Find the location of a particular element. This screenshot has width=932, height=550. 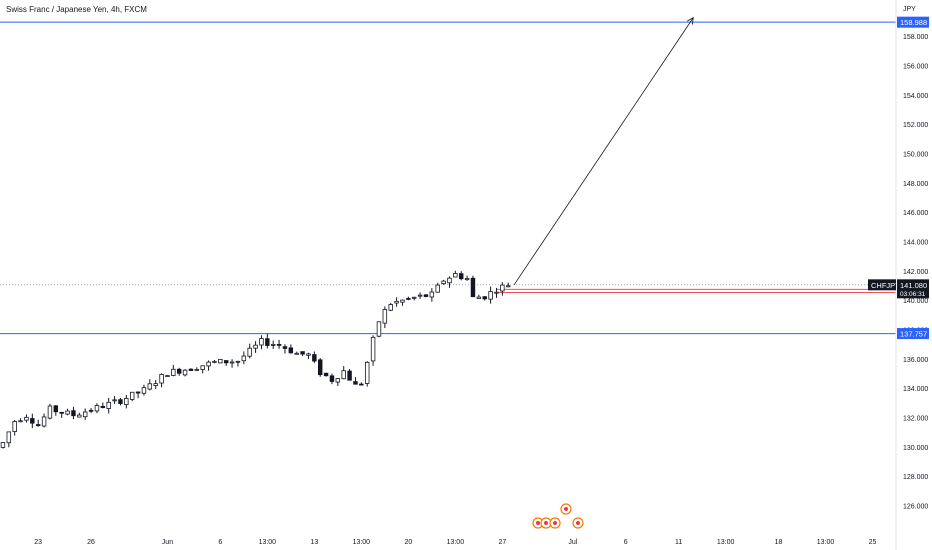

y-tick-label: 144.000 is located at coordinates (915, 243).